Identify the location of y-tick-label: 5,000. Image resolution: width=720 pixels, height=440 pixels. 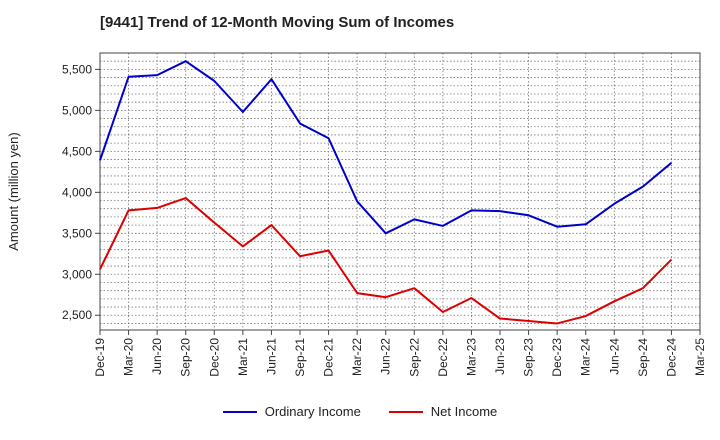
(77, 110).